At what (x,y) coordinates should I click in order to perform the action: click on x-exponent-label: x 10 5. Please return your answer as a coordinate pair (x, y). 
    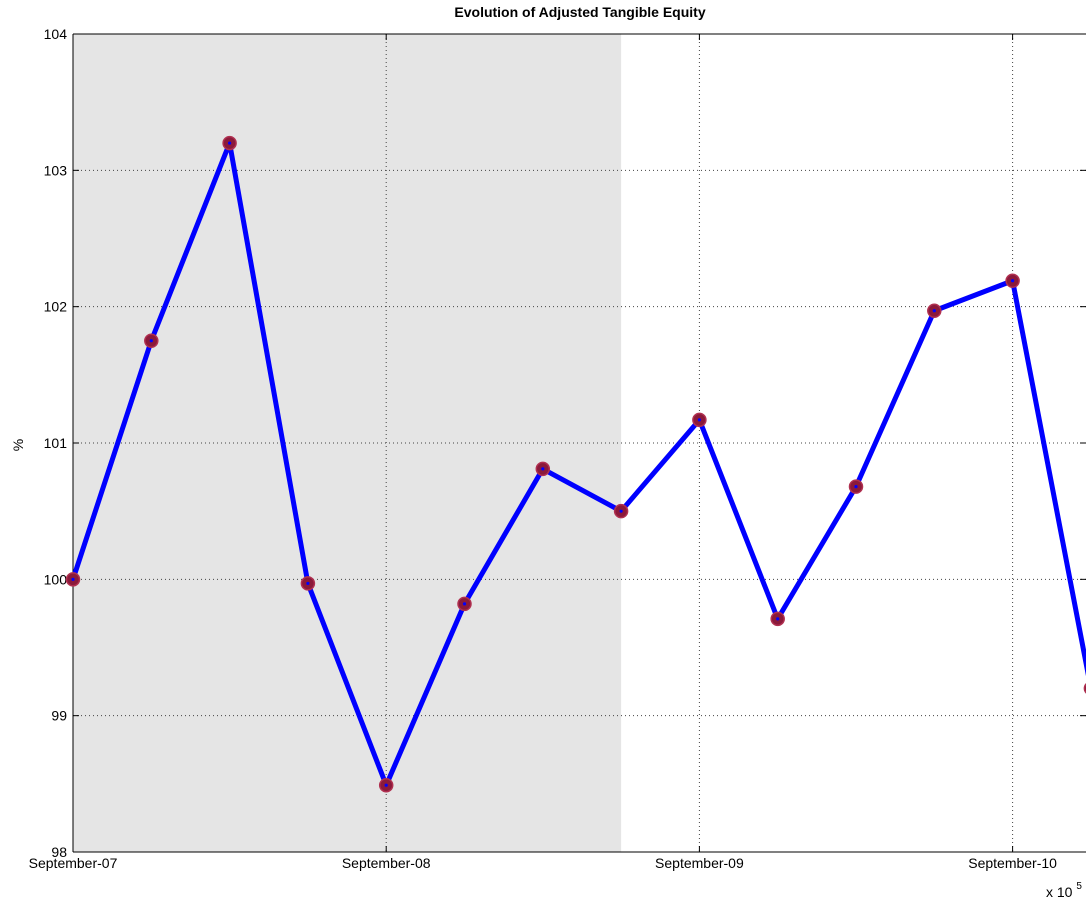
    Looking at the image, I should click on (1064, 890).